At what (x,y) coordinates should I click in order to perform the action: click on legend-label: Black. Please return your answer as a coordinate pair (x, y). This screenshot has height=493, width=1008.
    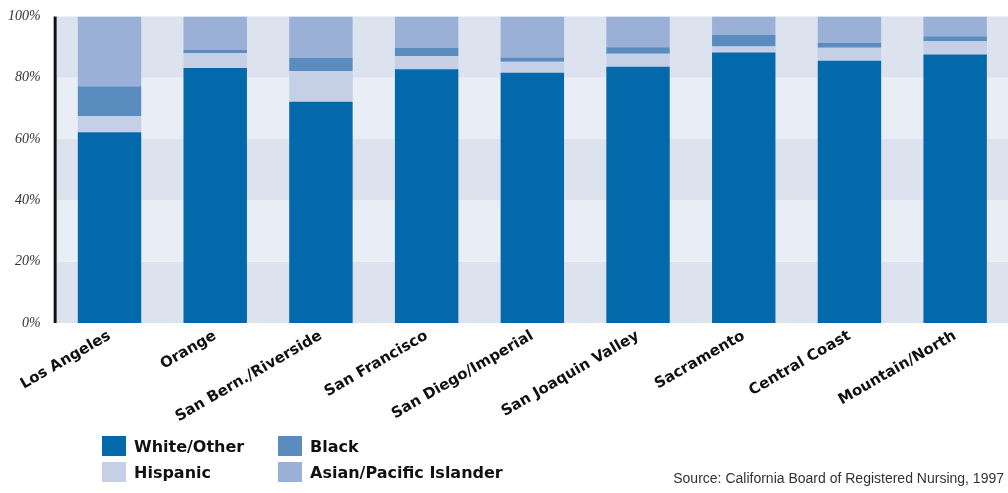
    Looking at the image, I should click on (334, 446).